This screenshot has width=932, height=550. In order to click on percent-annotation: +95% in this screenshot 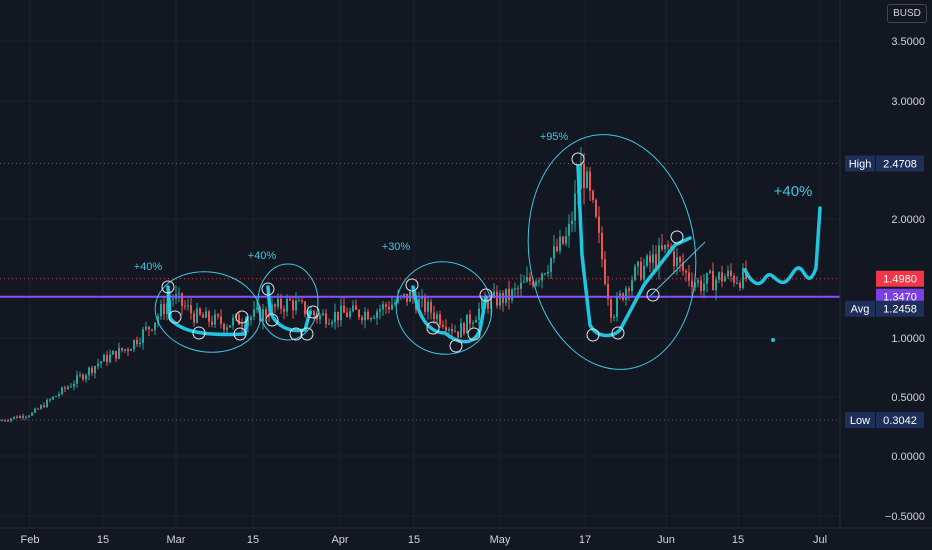, I will do `click(554, 137)`.